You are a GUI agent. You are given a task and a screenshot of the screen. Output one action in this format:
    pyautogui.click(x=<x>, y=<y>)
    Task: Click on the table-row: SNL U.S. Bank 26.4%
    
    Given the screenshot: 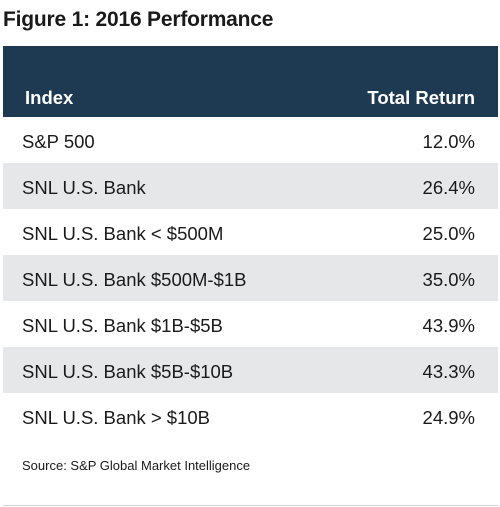 What is the action you would take?
    pyautogui.click(x=250, y=186)
    